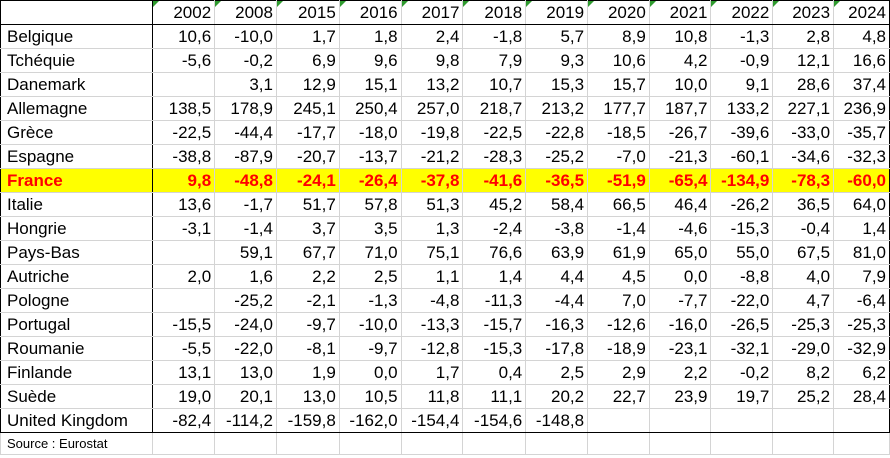 Image resolution: width=890 pixels, height=458 pixels. I want to click on value-cell: 9,1, so click(742, 84).